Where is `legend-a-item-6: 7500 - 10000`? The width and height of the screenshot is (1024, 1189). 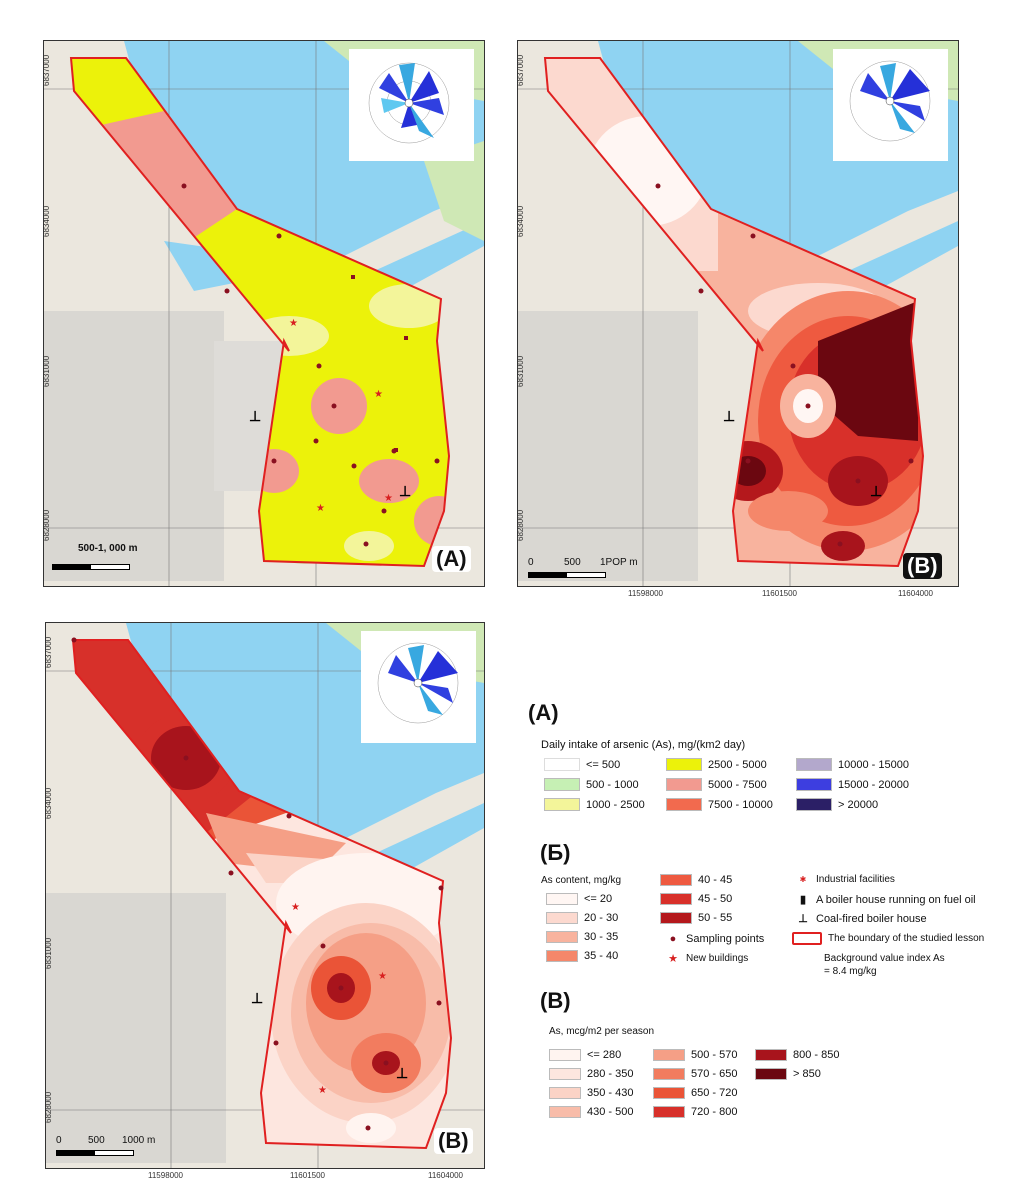 legend-a-item-6: 7500 - 10000 is located at coordinates (719, 804).